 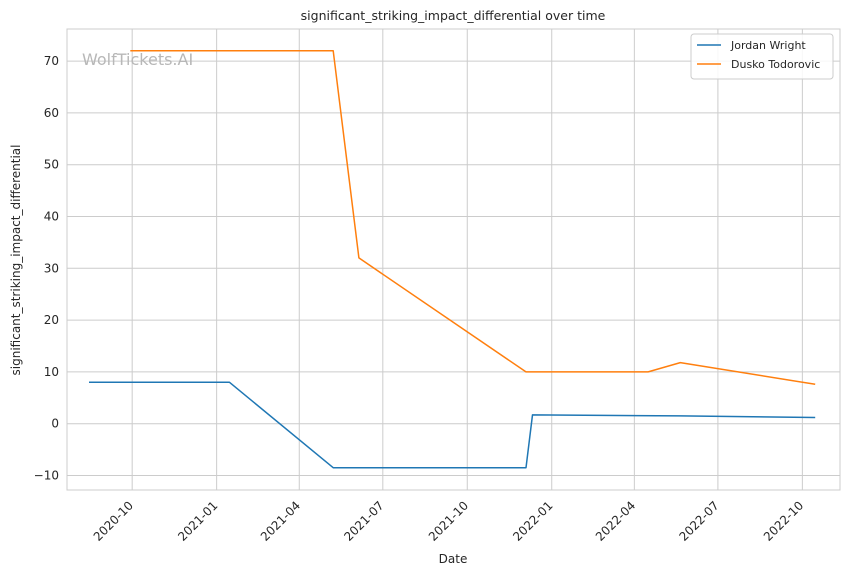 What do you see at coordinates (363, 520) in the screenshot?
I see `x-tick-label: 2021-07` at bounding box center [363, 520].